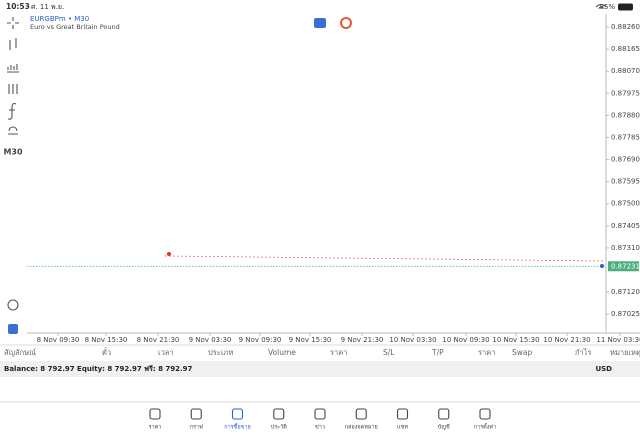 The image size is (640, 447). Describe the element at coordinates (515, 340) in the screenshot. I see `x-tick-label: 10 Nov 15:30` at that location.